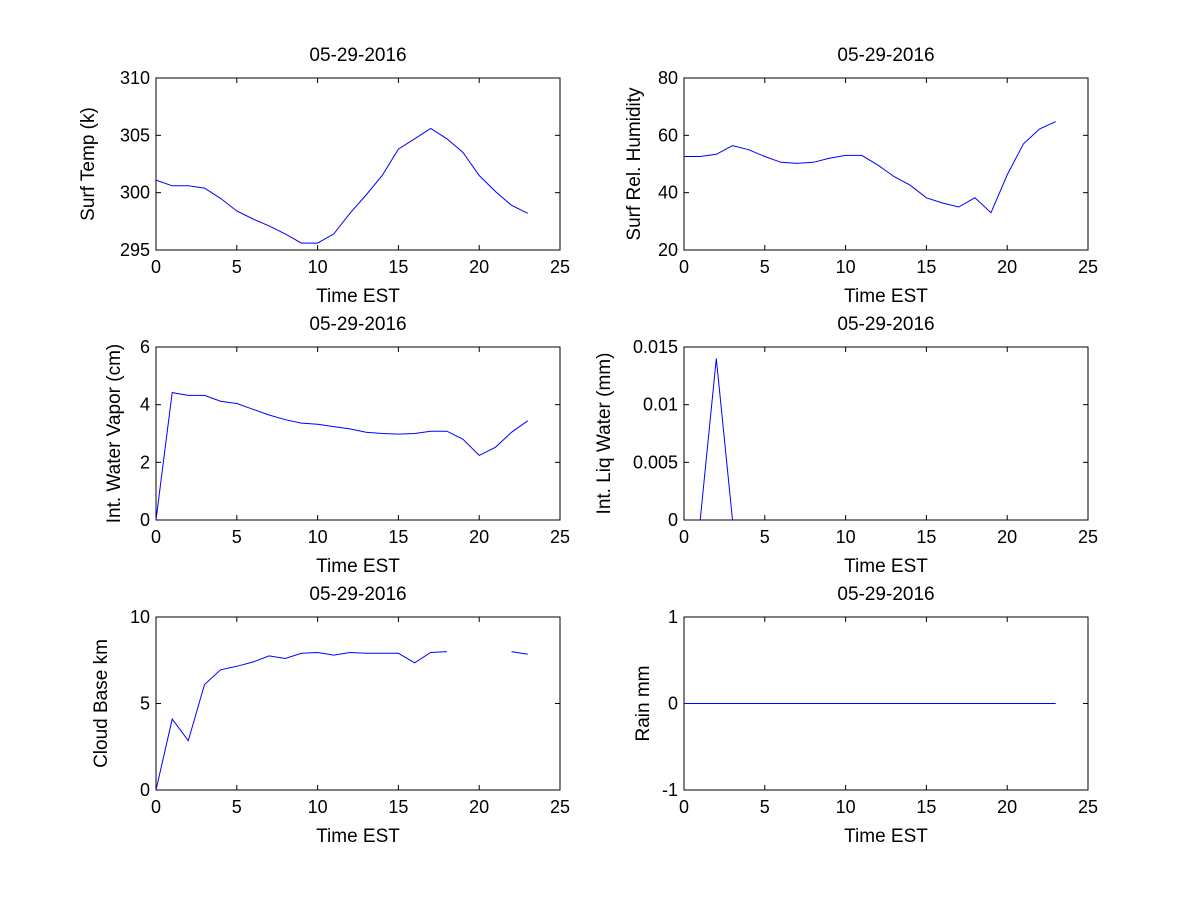  I want to click on y-tick-label: 10, so click(140, 617).